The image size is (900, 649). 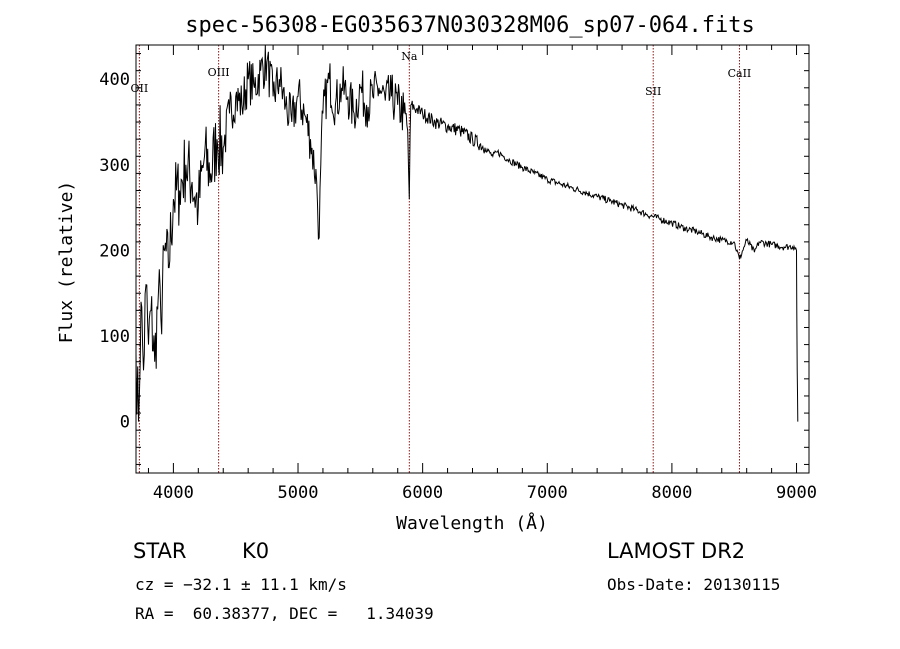 What do you see at coordinates (256, 551) in the screenshot?
I see `subclass: K0` at bounding box center [256, 551].